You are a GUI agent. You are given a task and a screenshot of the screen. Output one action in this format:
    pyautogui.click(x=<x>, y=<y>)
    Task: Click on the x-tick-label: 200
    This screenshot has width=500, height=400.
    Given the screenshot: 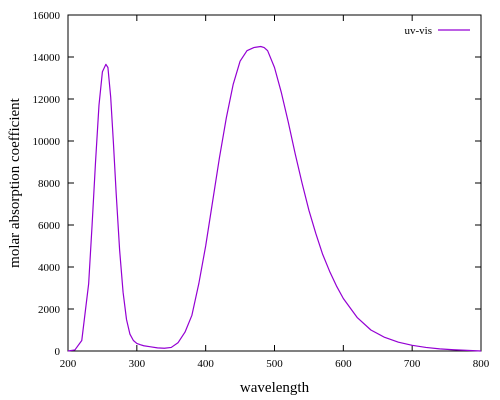 What is the action you would take?
    pyautogui.click(x=68, y=364)
    